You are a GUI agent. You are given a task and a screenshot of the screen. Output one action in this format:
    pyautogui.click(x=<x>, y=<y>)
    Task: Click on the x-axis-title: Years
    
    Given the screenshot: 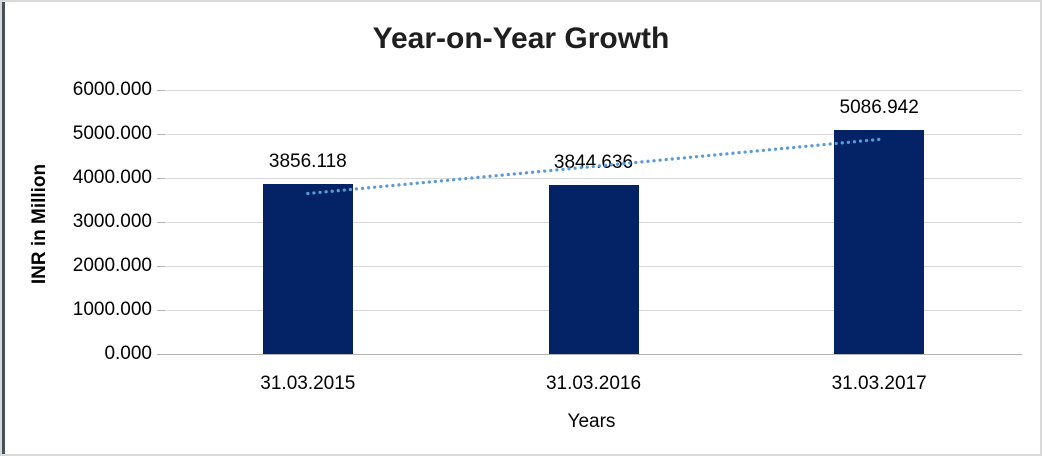 What is the action you would take?
    pyautogui.click(x=591, y=421)
    